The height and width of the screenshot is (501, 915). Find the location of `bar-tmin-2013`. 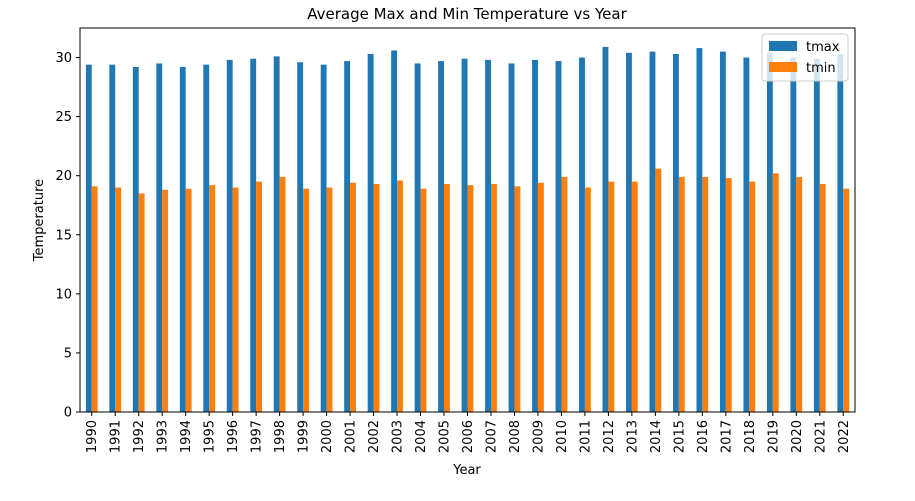

bar-tmin-2013 is located at coordinates (634, 296).